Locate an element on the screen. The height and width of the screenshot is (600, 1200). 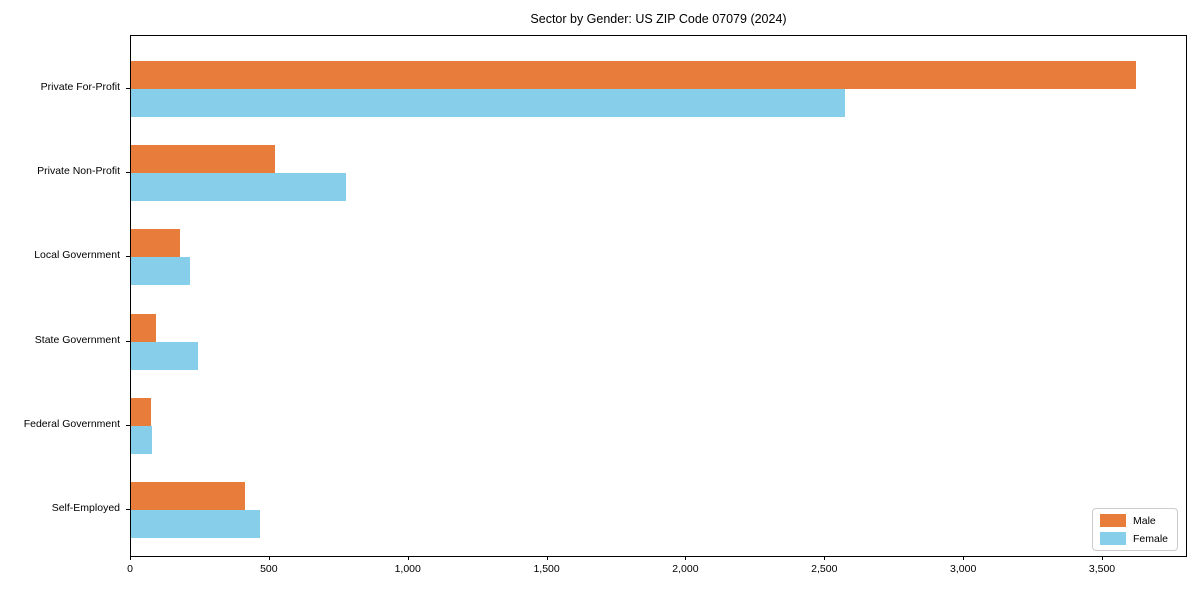
bar-female-local-government is located at coordinates (160, 271).